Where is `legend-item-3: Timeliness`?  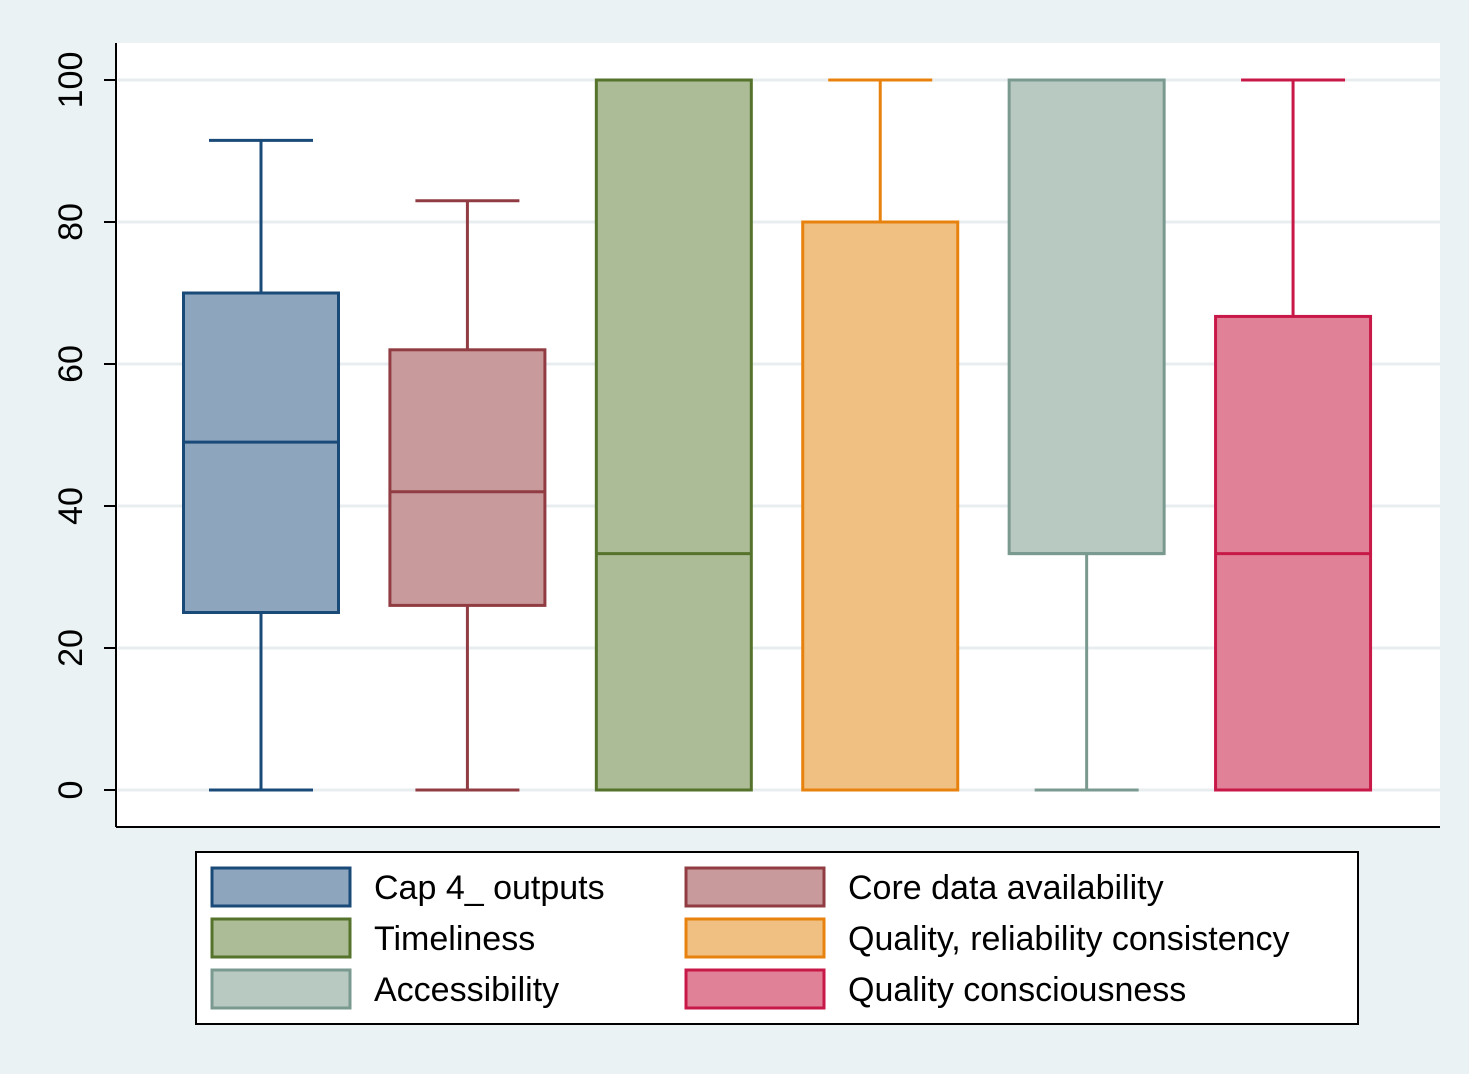 legend-item-3: Timeliness is located at coordinates (372, 938).